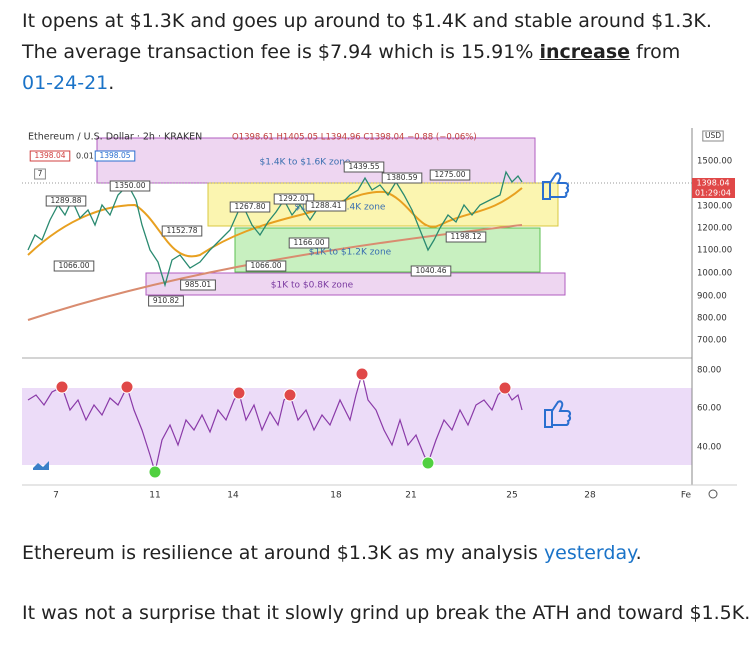 Image resolution: width=755 pixels, height=645 pixels. Describe the element at coordinates (559, 21) in the screenshot. I see `text-run: and stable around` at that location.